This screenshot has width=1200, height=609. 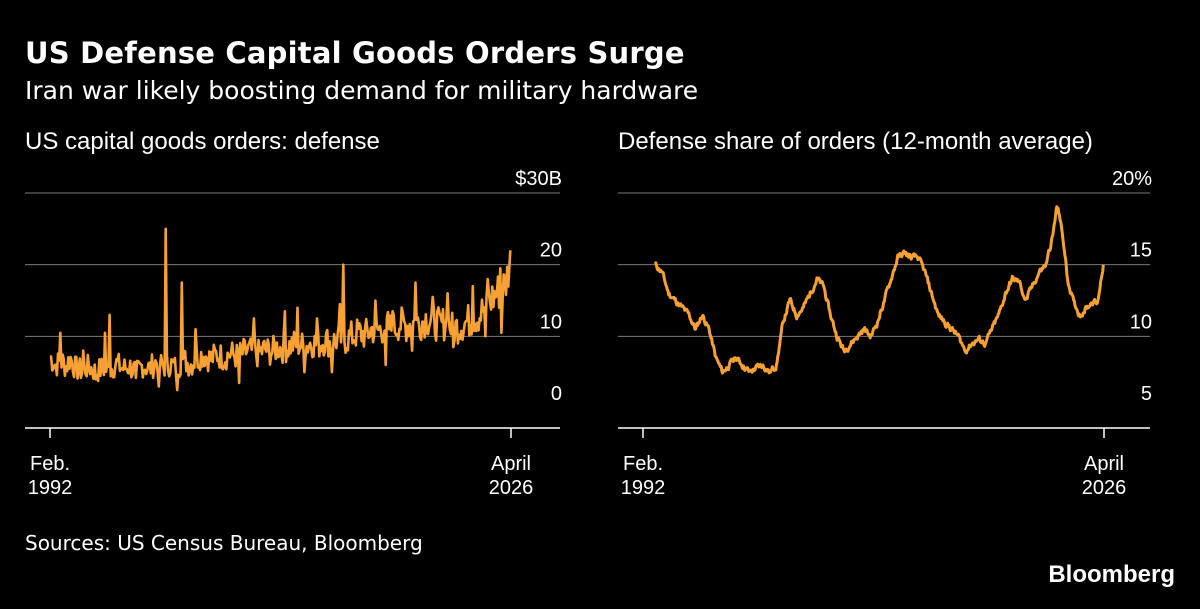 What do you see at coordinates (1146, 394) in the screenshot?
I see `y-tick-label: 5` at bounding box center [1146, 394].